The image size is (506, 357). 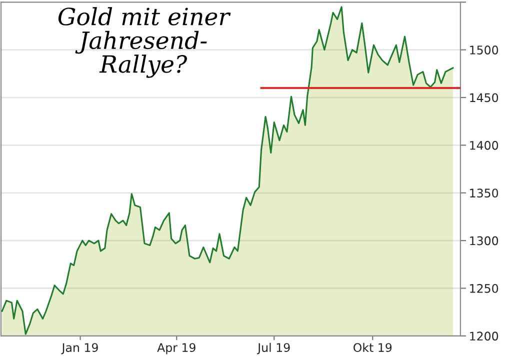 What do you see at coordinates (484, 336) in the screenshot?
I see `y-tick-label: 1200` at bounding box center [484, 336].